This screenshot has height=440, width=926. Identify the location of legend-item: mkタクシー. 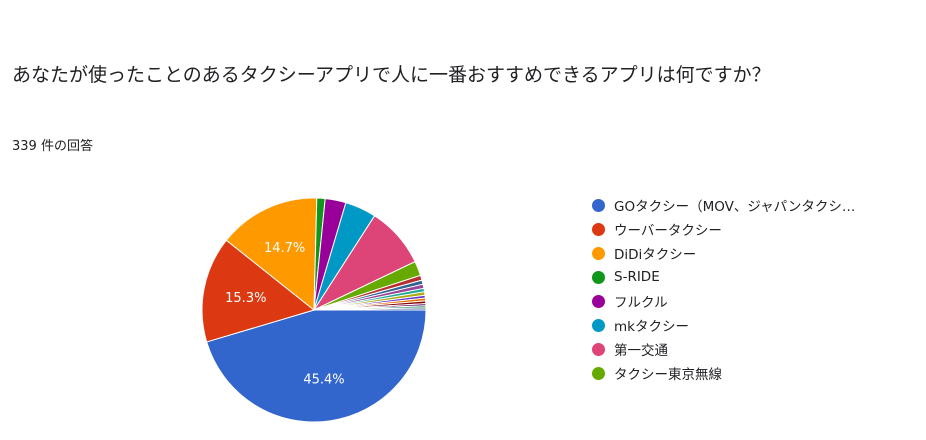
(723, 325).